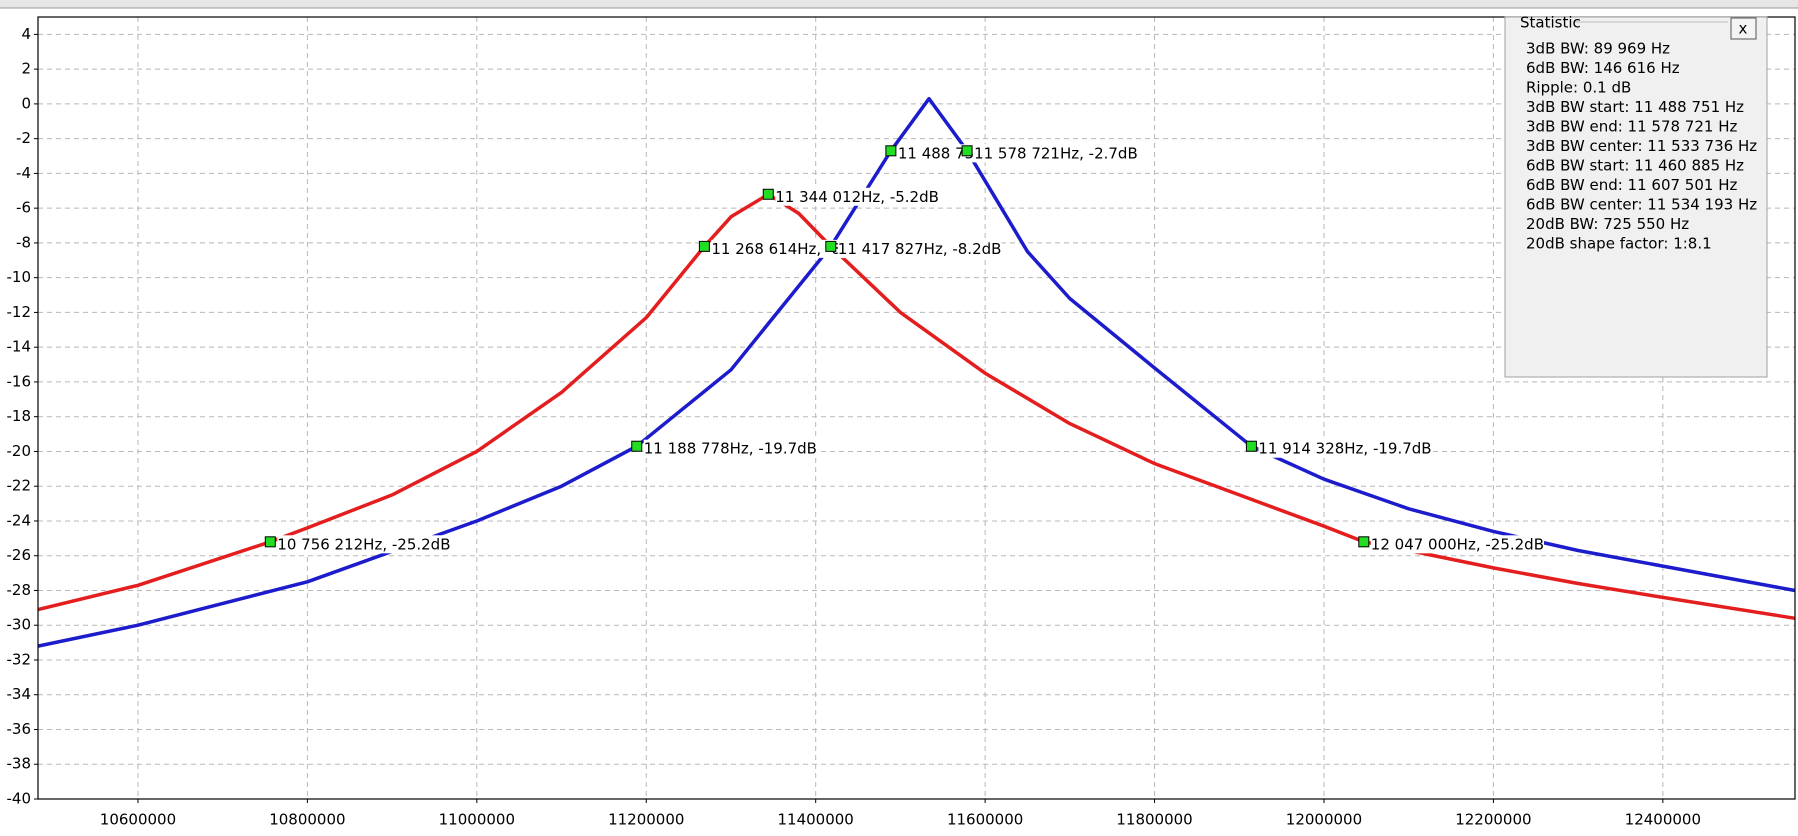 This screenshot has width=1798, height=836. What do you see at coordinates (26, 103) in the screenshot?
I see `y-tick-label: 0` at bounding box center [26, 103].